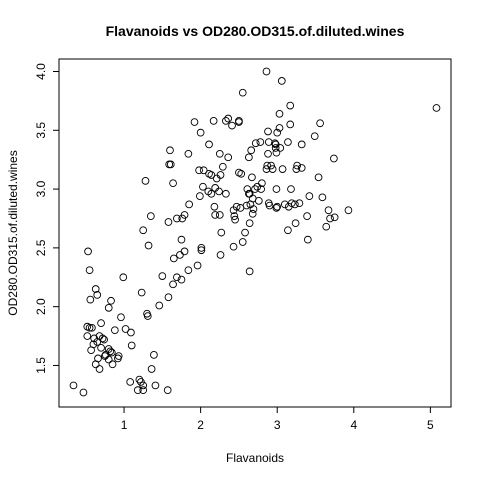 The height and width of the screenshot is (485, 480). Describe the element at coordinates (41, 188) in the screenshot. I see `y-tick-label: 3.0` at that location.